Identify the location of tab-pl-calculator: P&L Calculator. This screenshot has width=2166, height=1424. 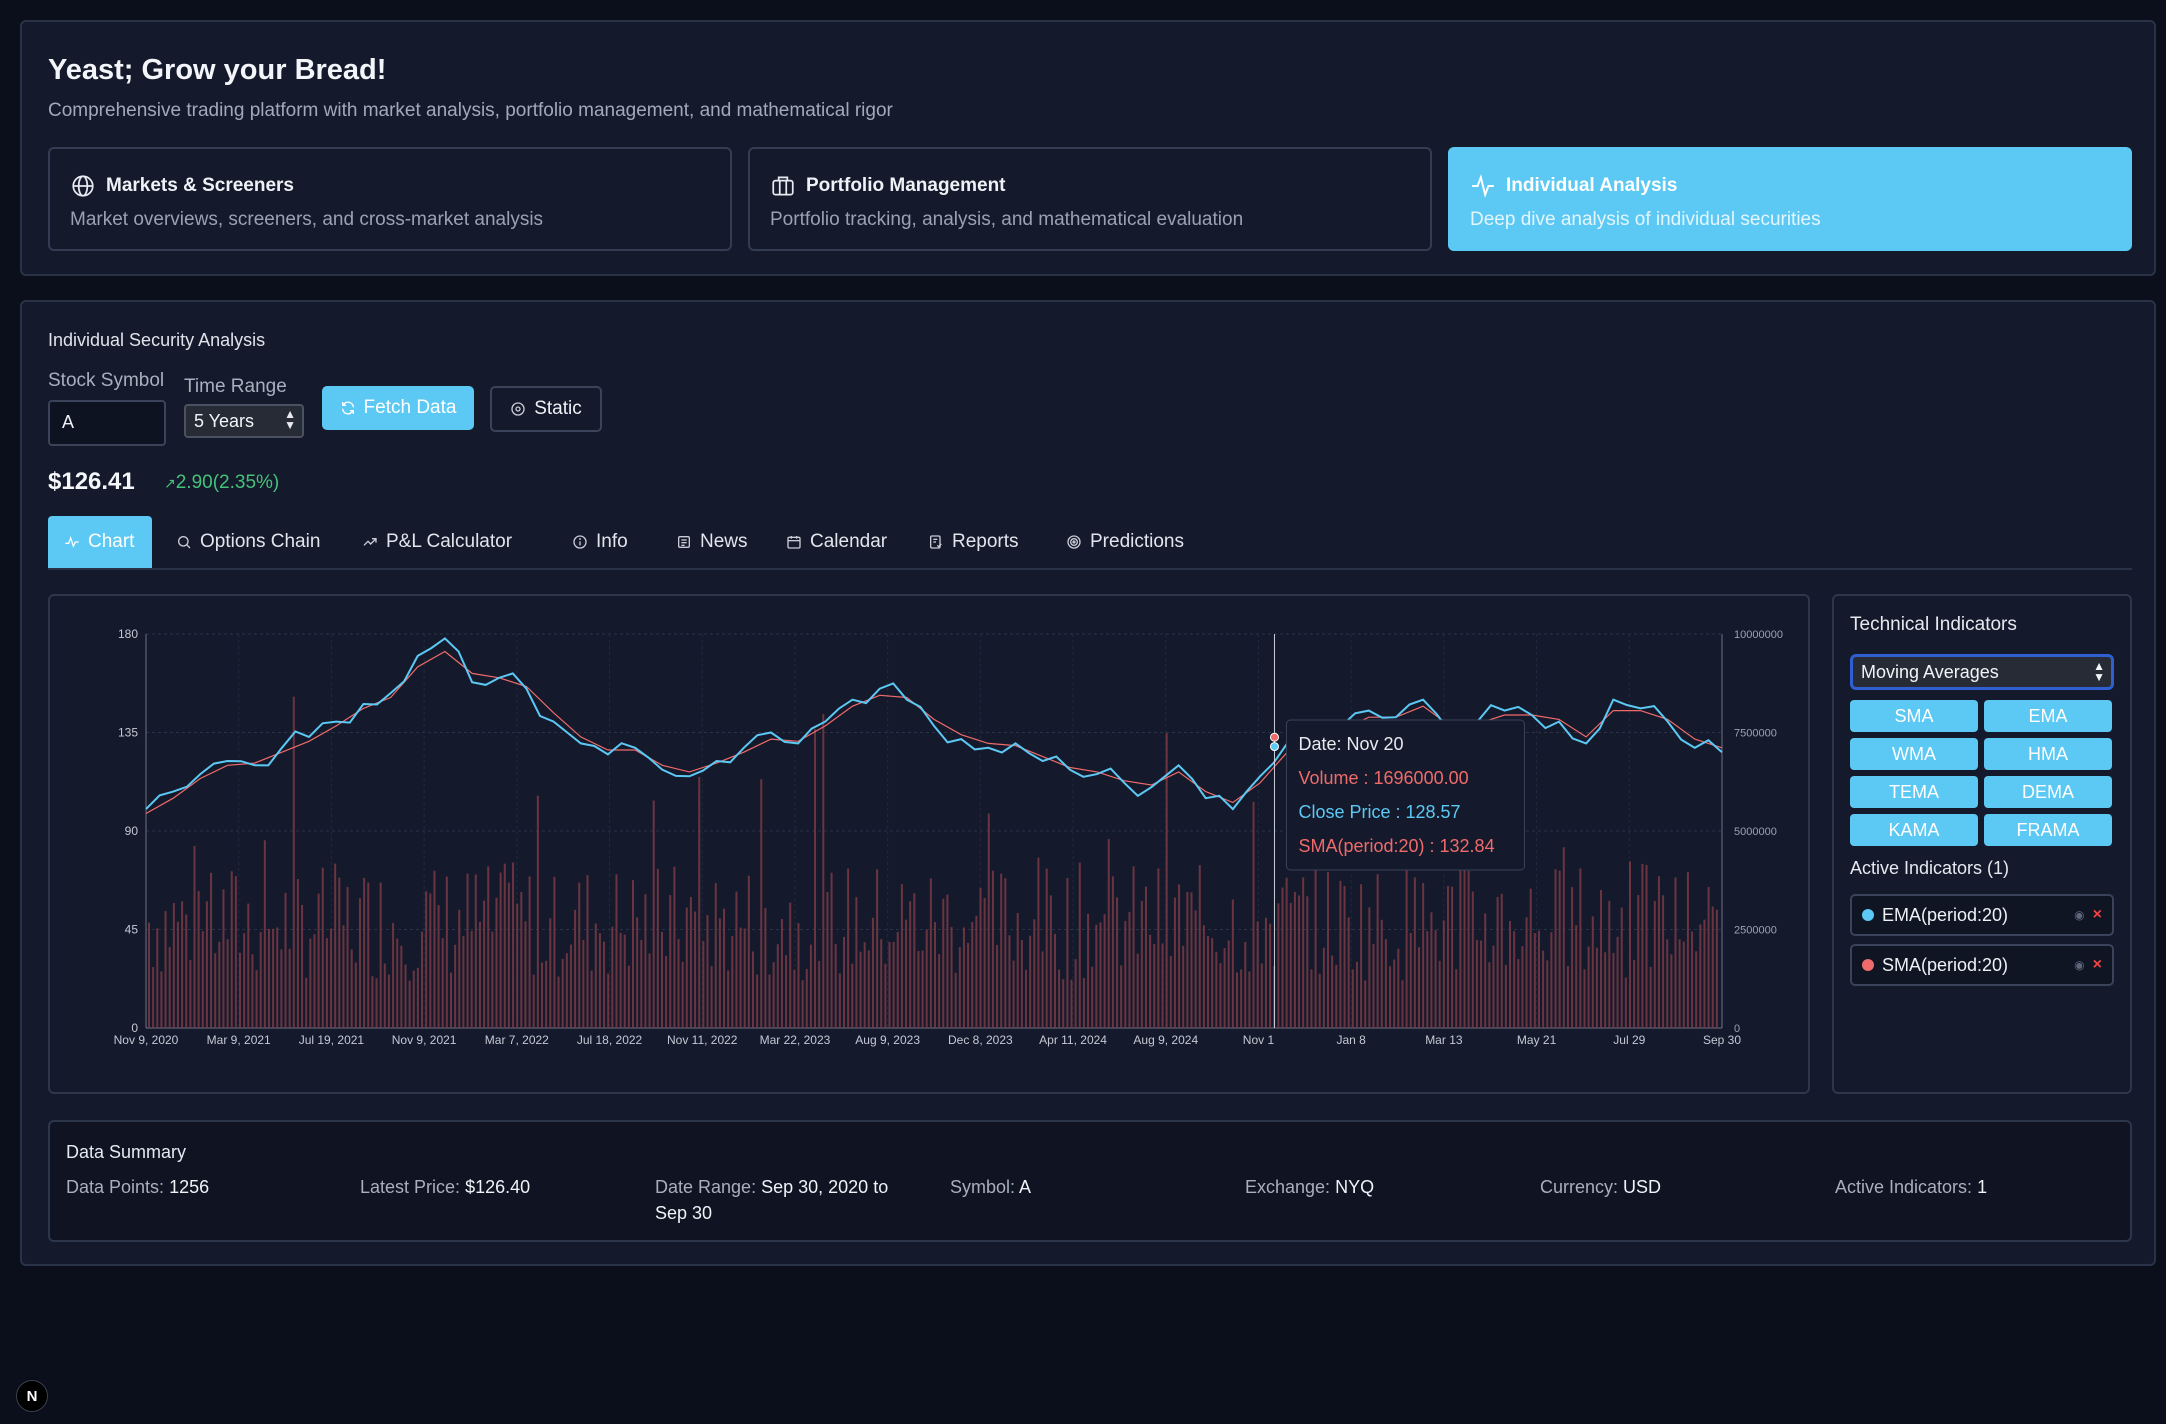
(437, 542).